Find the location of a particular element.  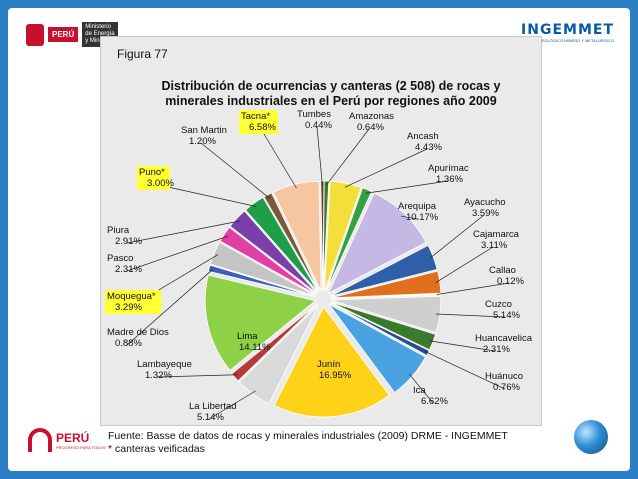

ingemmet-name: INGEMMET is located at coordinates (567, 30).